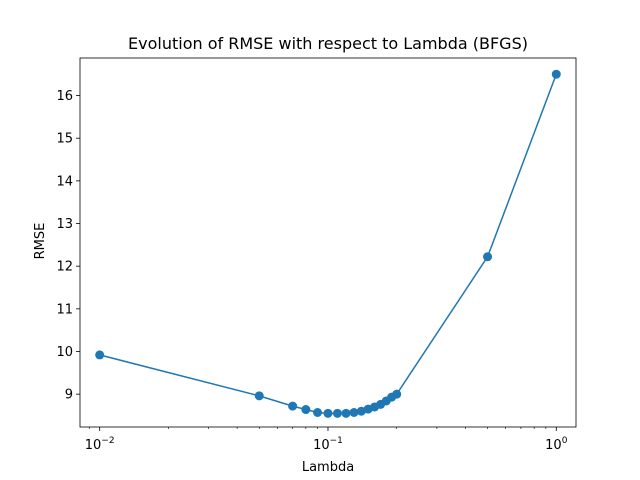 The width and height of the screenshot is (640, 480). I want to click on y-tick-label: 15, so click(64, 139).